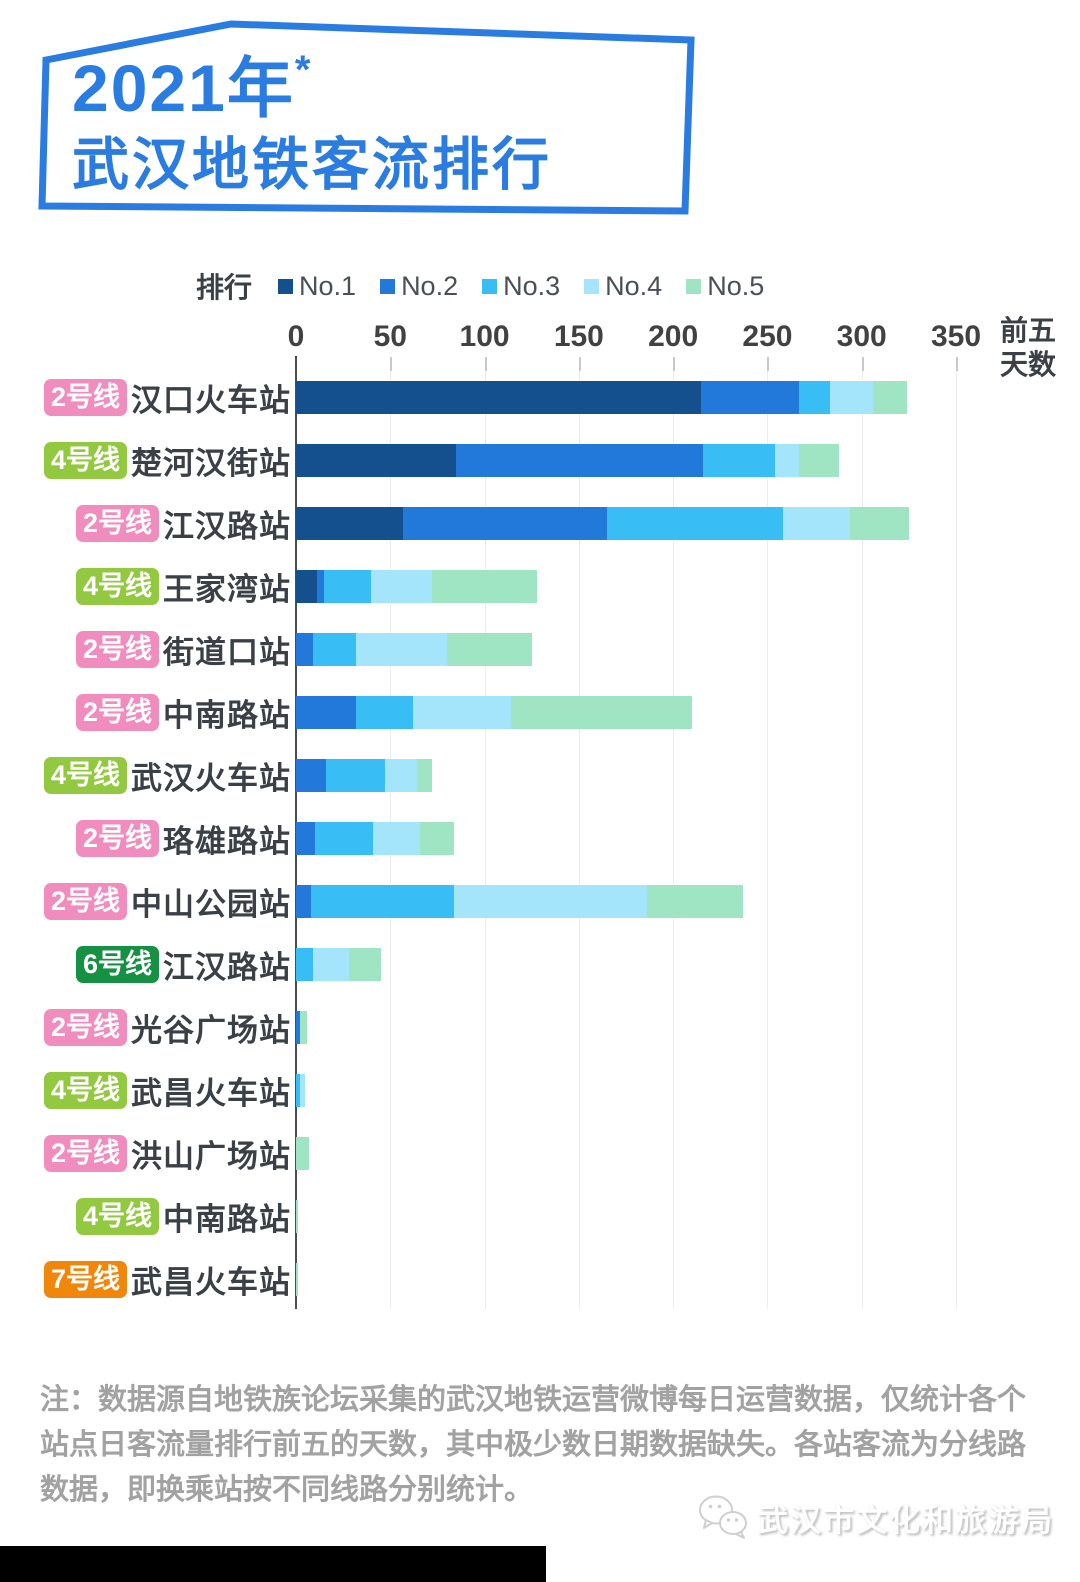 This screenshot has width=1080, height=1582. I want to click on station-label: 街道口站, so click(227, 652).